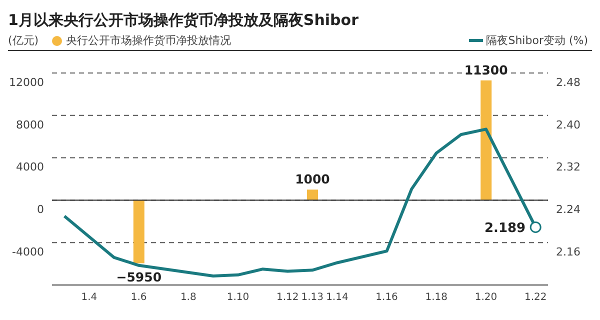 This screenshot has height=320, width=600. Describe the element at coordinates (184, 20) in the screenshot. I see `chart-title: 1月以来央行公开市场操作货币净投放及隔夜Shibor` at that location.